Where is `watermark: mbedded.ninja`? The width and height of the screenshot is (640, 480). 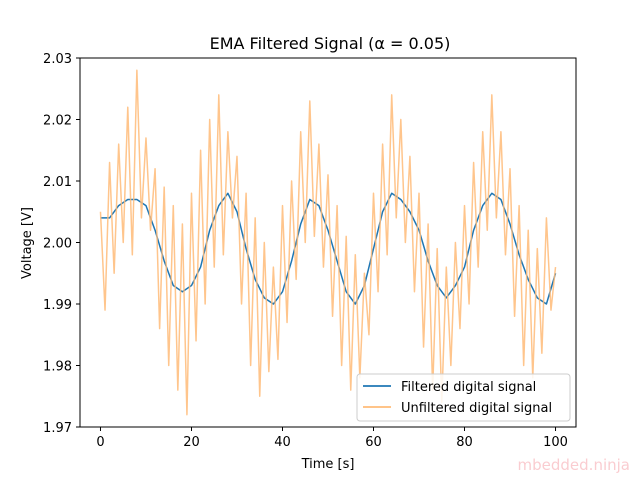 watermark: mbedded.ninja is located at coordinates (573, 465).